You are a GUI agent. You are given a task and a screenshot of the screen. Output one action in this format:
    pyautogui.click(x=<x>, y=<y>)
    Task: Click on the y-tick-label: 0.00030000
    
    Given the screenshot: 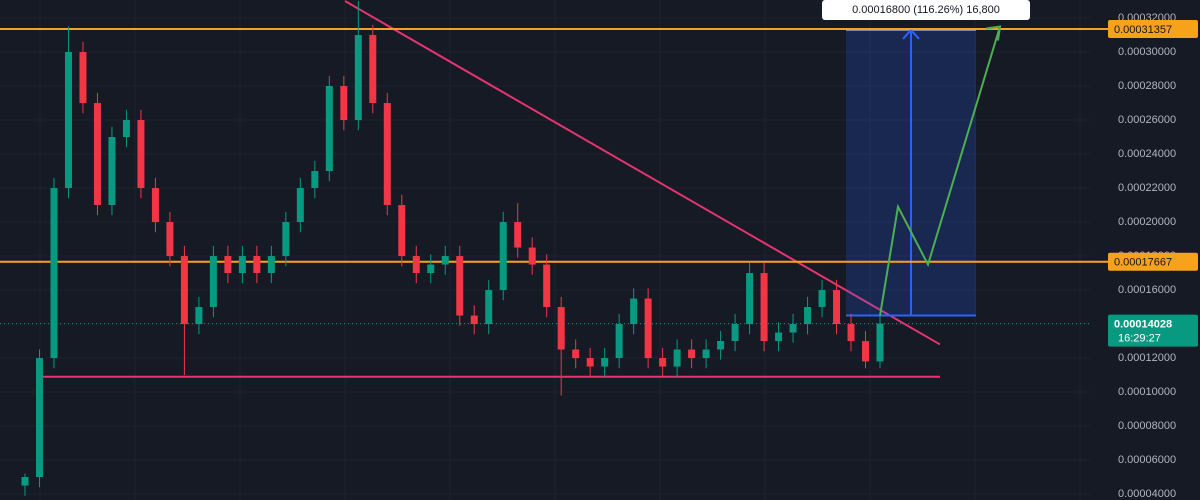 What is the action you would take?
    pyautogui.click(x=1147, y=52)
    